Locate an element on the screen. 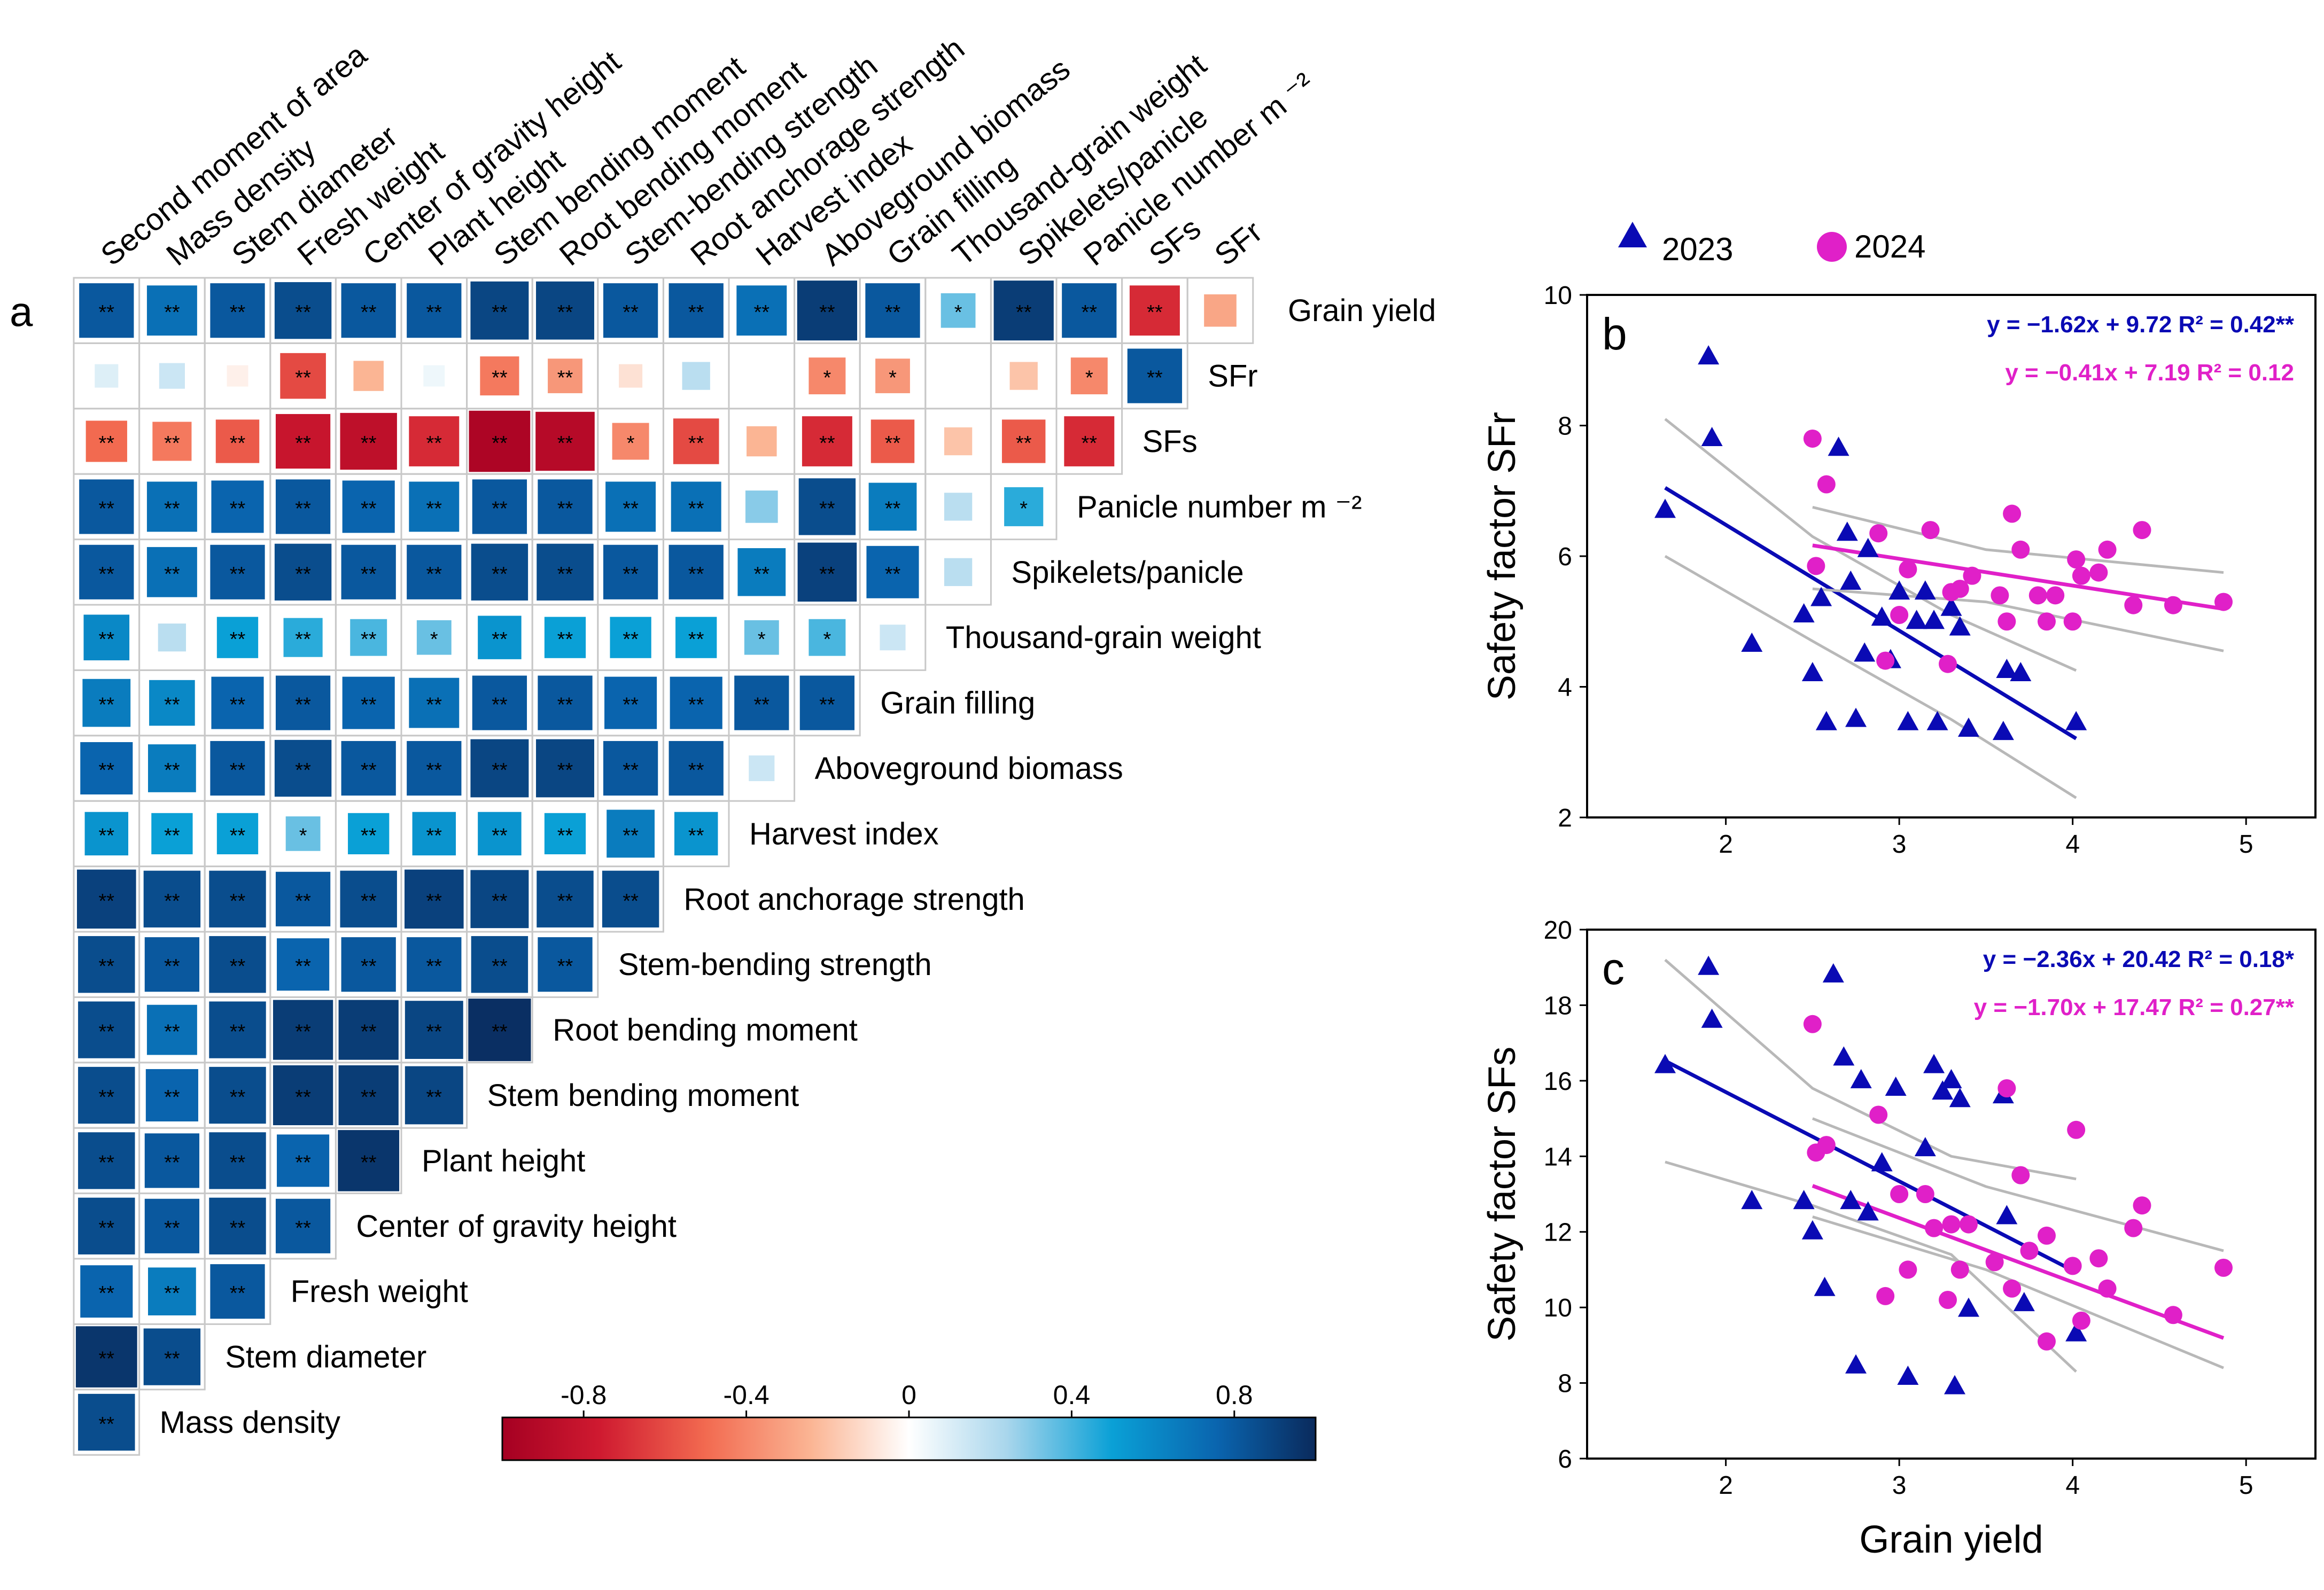 This screenshot has height=1590, width=2324. heatmap-row-label: SFs is located at coordinates (1170, 442).